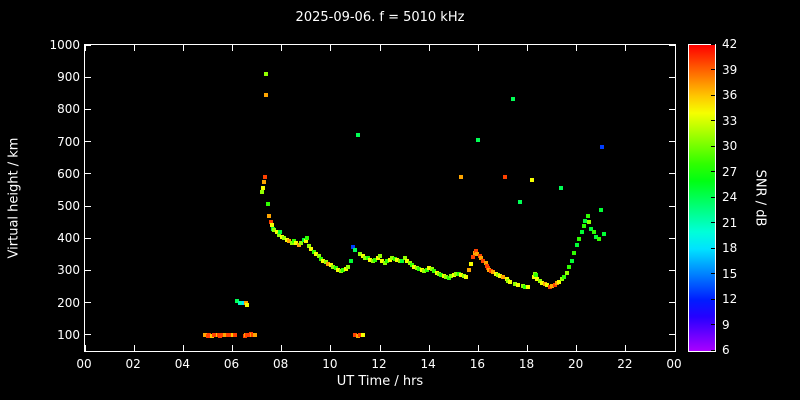 This screenshot has width=800, height=400. I want to click on x-tick-label: 16, so click(477, 364).